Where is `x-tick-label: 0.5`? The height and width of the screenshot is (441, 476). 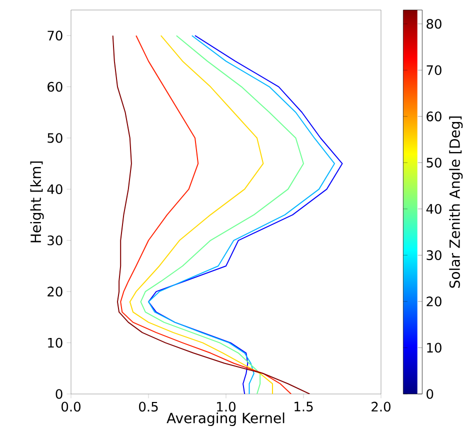
x-tick-label: 0.5 is located at coordinates (148, 407).